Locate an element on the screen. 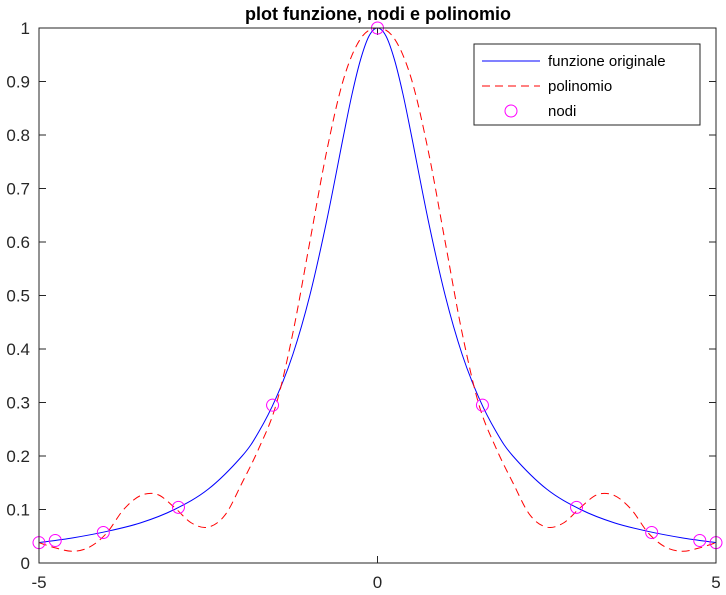 The image size is (726, 595). legend: funzione originale polinomio nodi is located at coordinates (587, 84).